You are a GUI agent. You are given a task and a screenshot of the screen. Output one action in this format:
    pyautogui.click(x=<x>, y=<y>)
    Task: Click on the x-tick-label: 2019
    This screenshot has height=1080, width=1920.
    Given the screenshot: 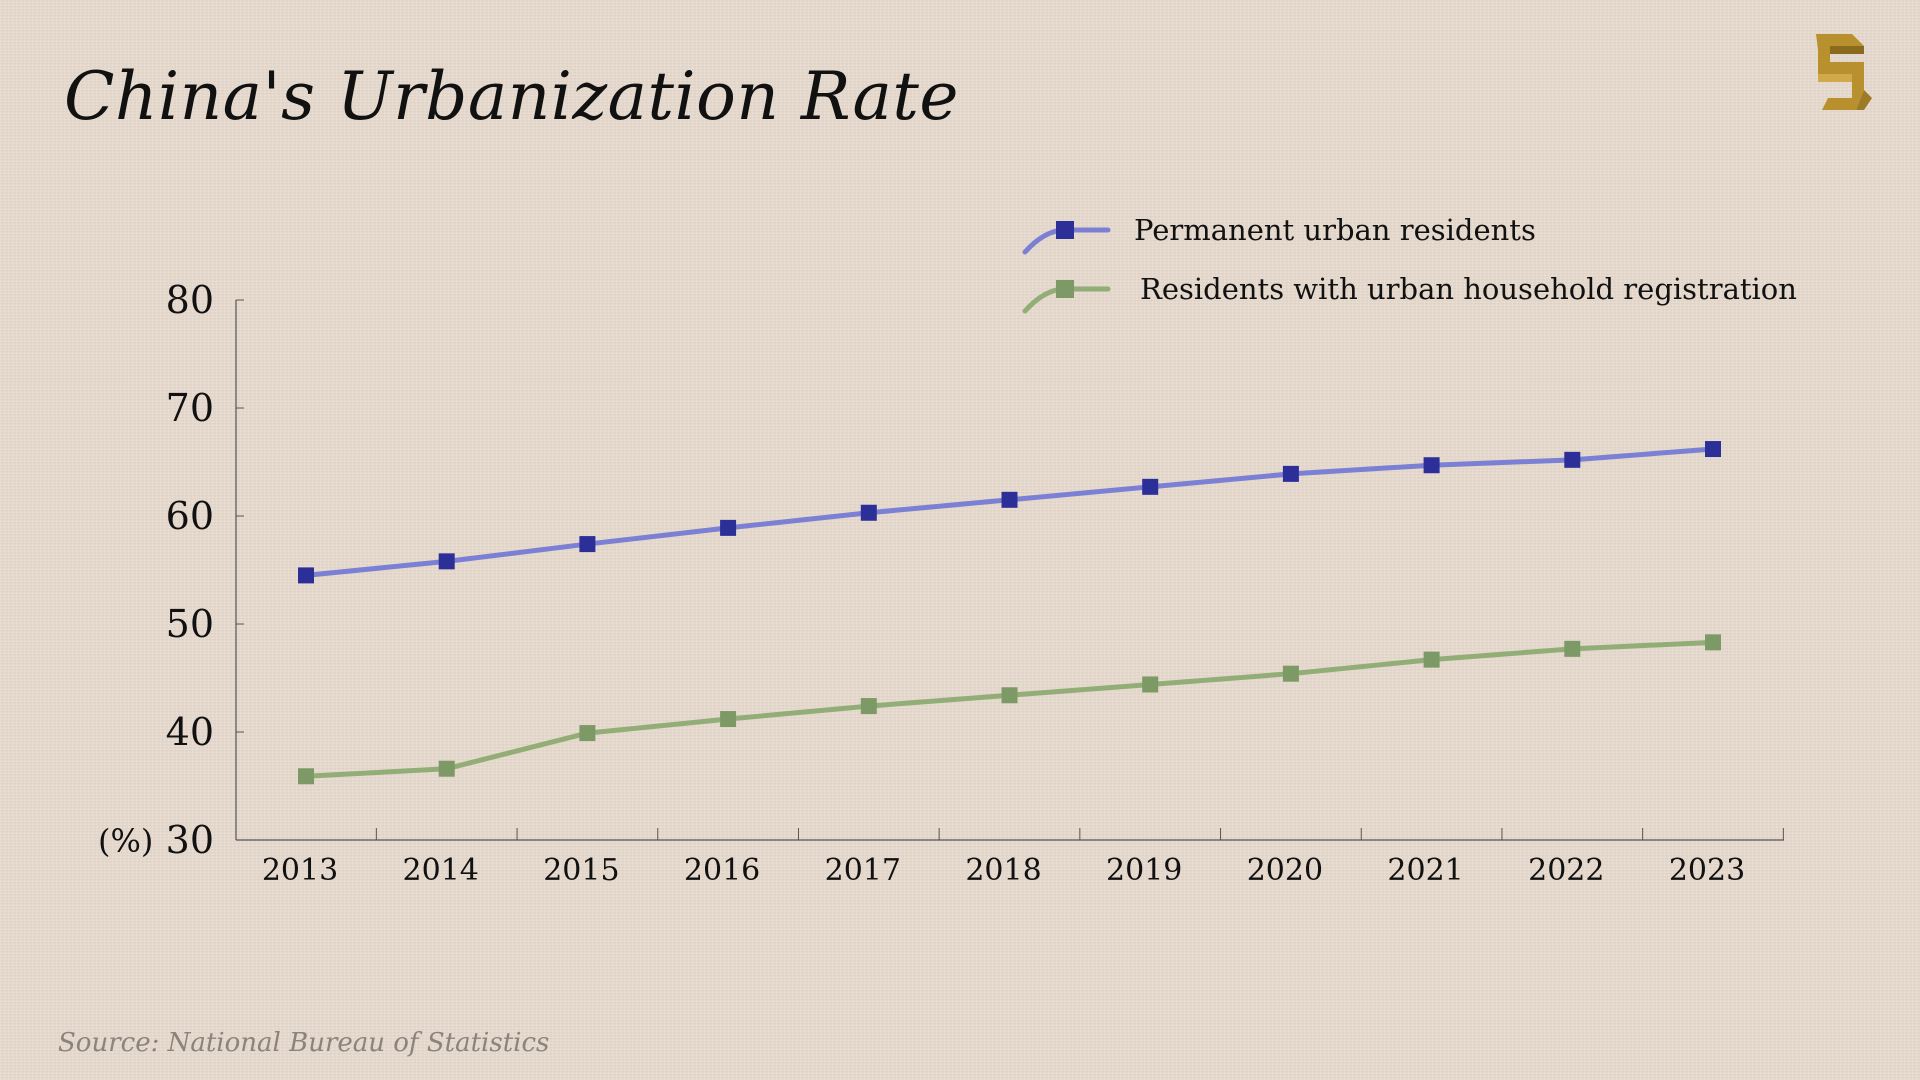 What is the action you would take?
    pyautogui.click(x=1144, y=870)
    